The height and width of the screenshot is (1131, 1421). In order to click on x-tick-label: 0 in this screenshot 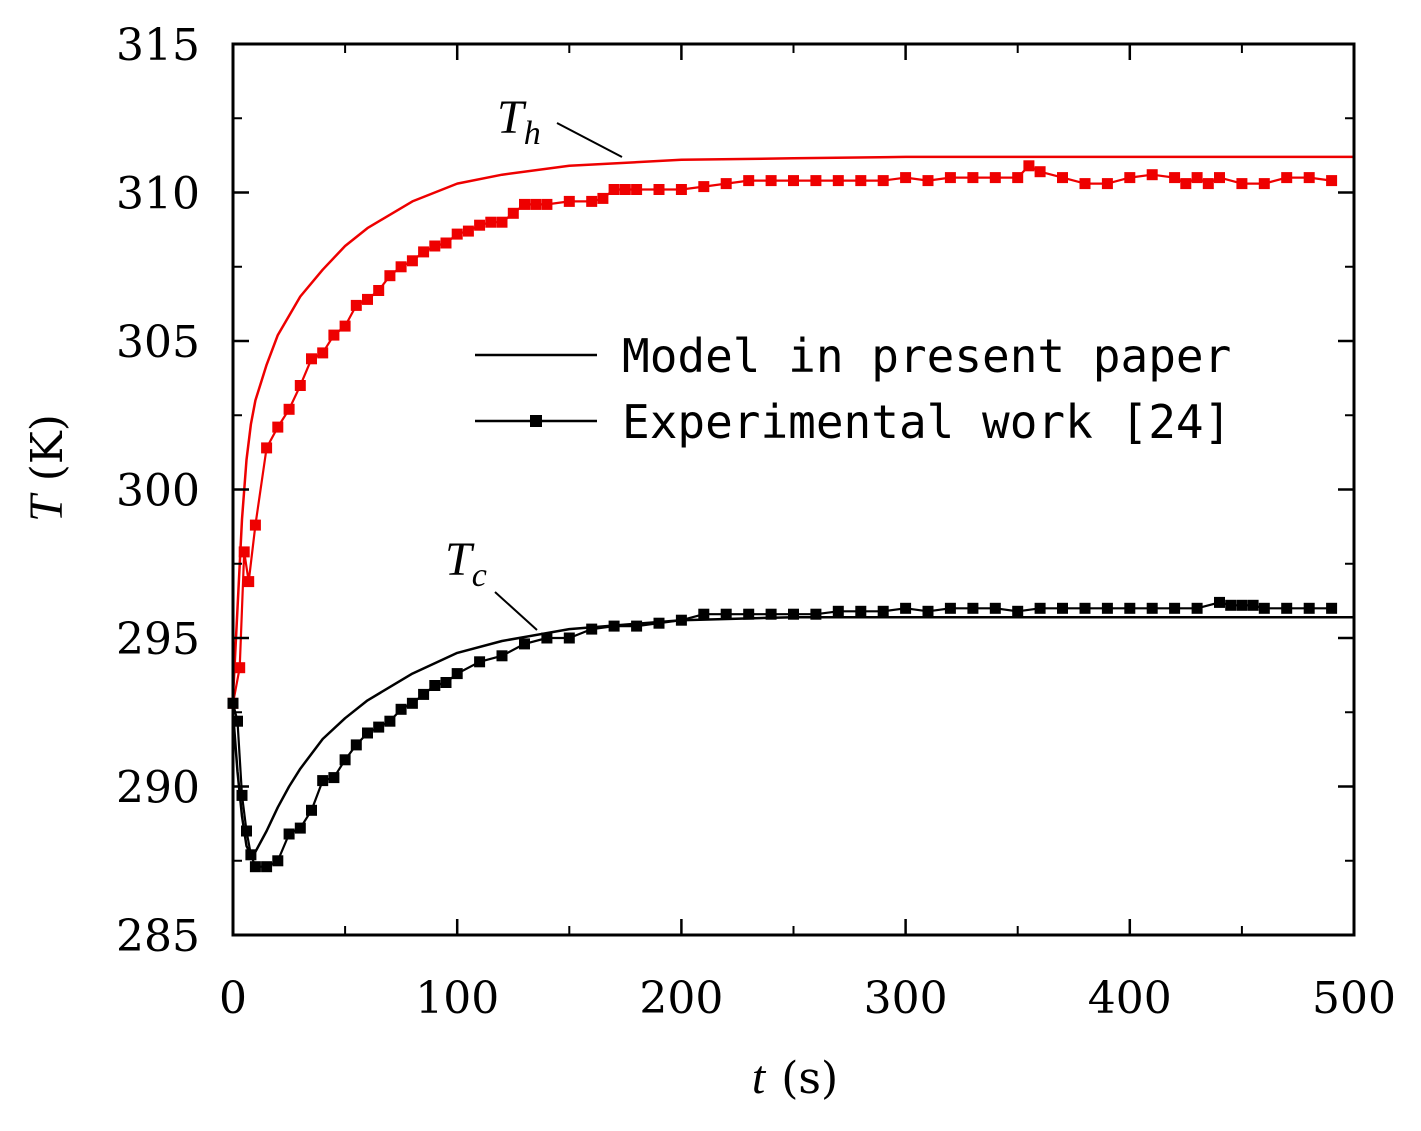, I will do `click(233, 998)`.